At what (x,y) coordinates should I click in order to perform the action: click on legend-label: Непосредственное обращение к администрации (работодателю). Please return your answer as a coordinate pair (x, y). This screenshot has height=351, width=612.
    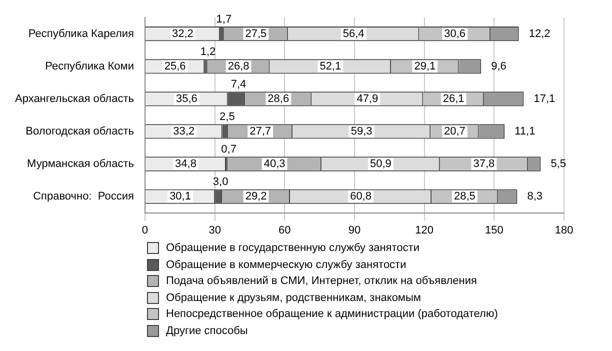
    Looking at the image, I should click on (332, 314).